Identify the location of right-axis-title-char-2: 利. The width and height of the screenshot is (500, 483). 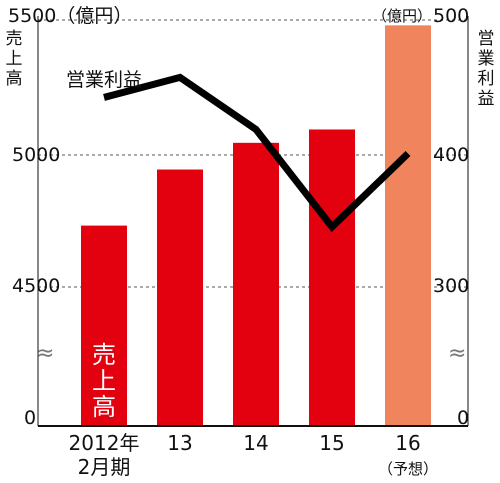
(486, 79).